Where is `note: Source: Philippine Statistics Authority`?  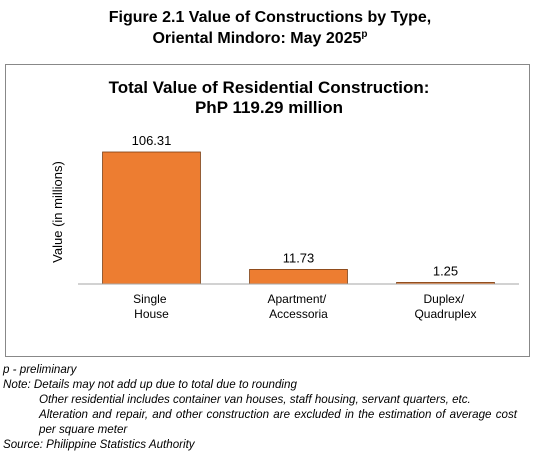 note: Source: Philippine Statistics Authority is located at coordinates (99, 444).